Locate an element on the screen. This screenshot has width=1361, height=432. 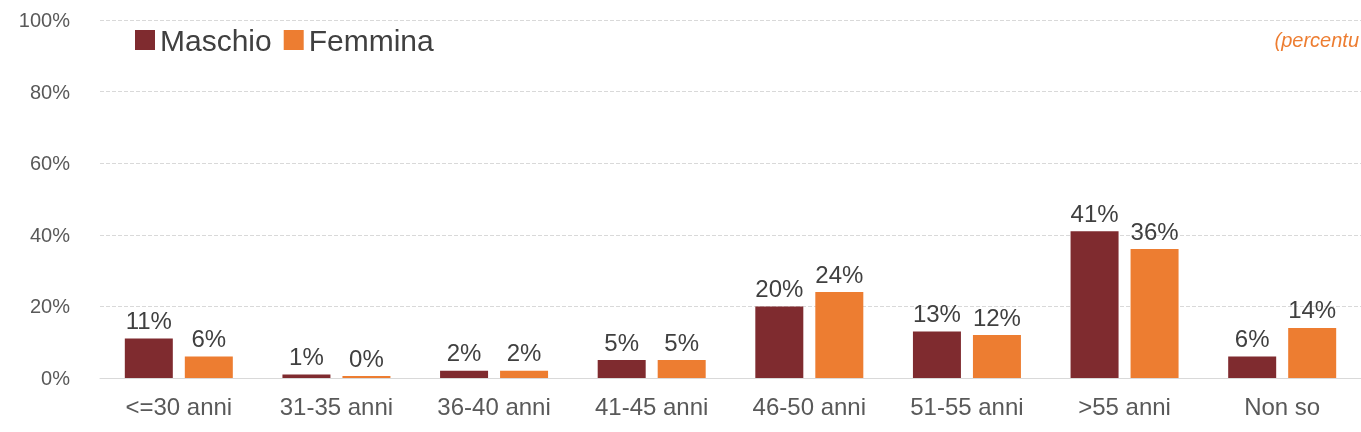
y-tick-label: 0% is located at coordinates (56, 378).